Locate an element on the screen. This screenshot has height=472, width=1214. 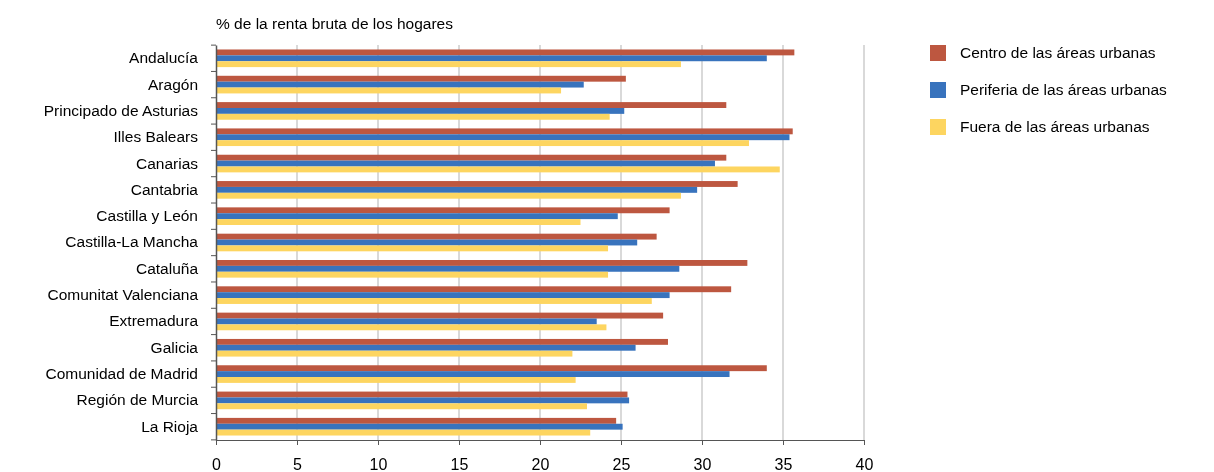
y-tick-label: Castilla y León is located at coordinates (147, 216).